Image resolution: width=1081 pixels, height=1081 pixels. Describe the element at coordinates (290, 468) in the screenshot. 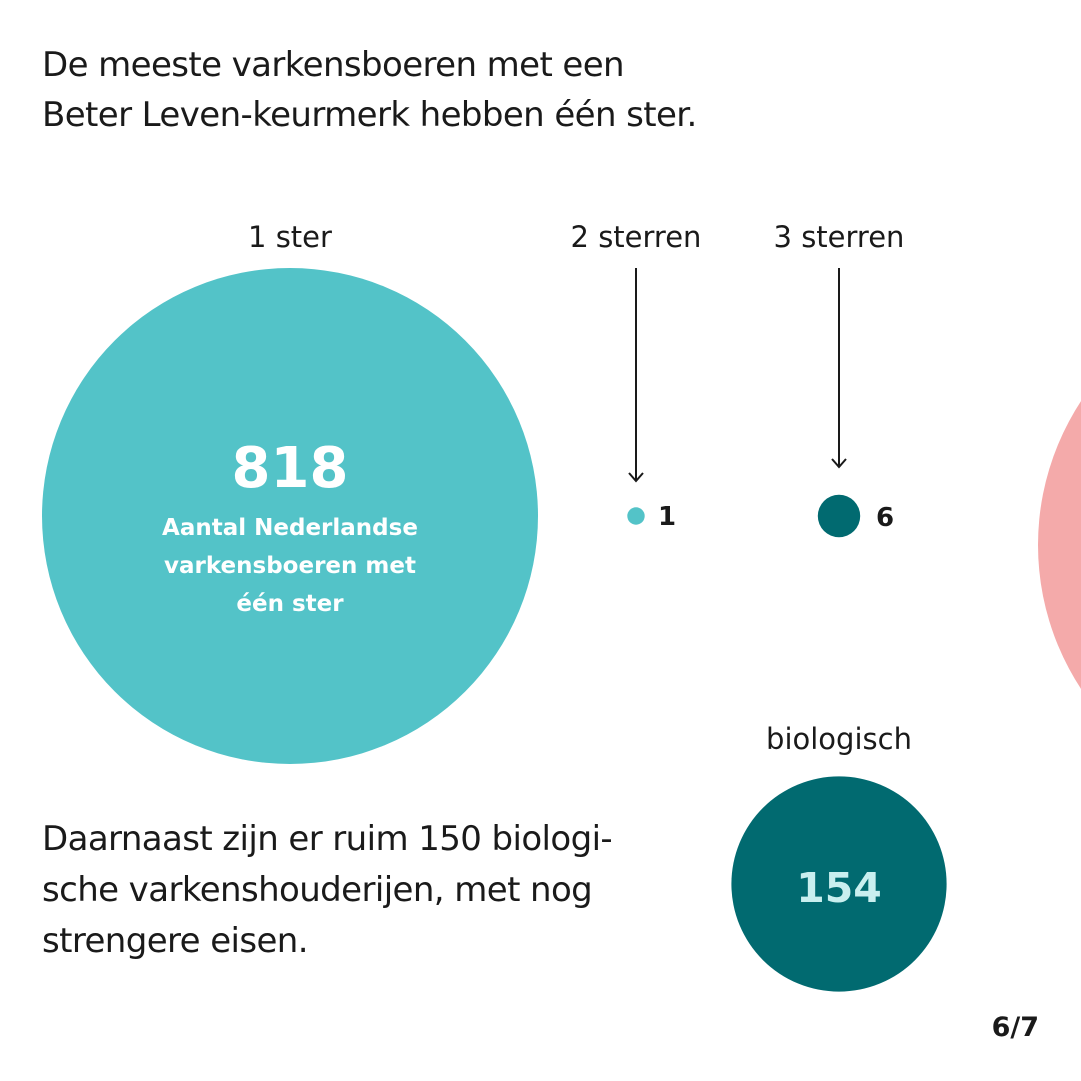

I see `value-1-ster: 818` at that location.